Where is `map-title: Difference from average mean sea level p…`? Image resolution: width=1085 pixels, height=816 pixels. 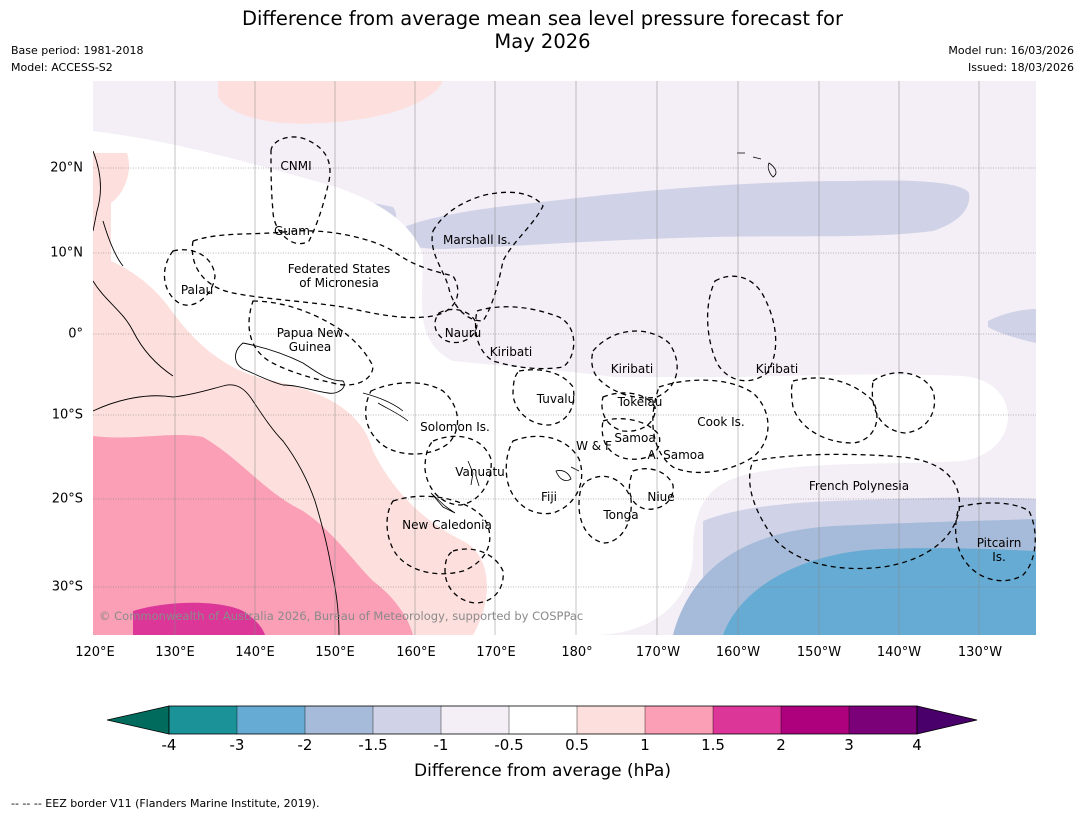
map-title: Difference from average mean sea level p… is located at coordinates (542, 30).